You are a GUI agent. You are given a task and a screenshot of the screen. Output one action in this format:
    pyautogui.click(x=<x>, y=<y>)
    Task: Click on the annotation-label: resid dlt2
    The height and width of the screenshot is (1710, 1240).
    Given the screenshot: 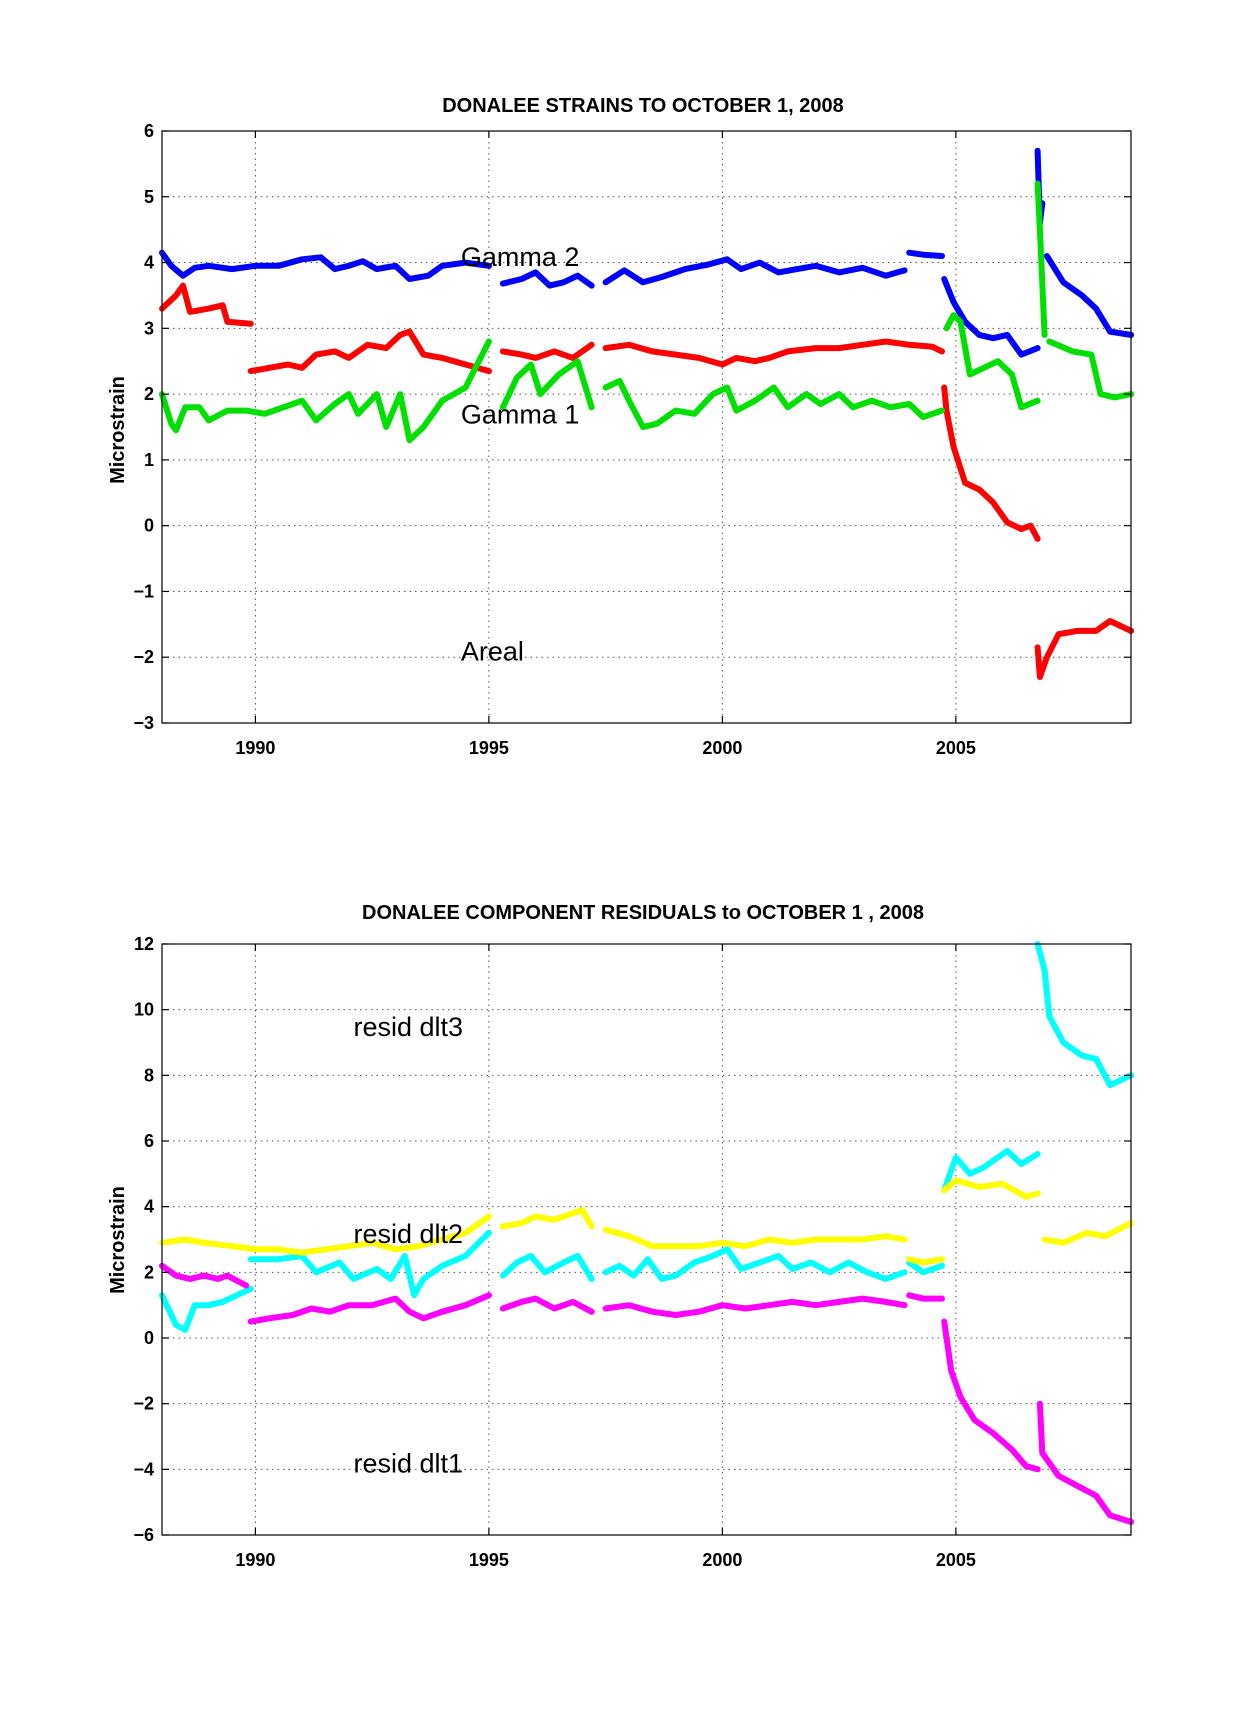 What is the action you would take?
    pyautogui.click(x=408, y=1234)
    